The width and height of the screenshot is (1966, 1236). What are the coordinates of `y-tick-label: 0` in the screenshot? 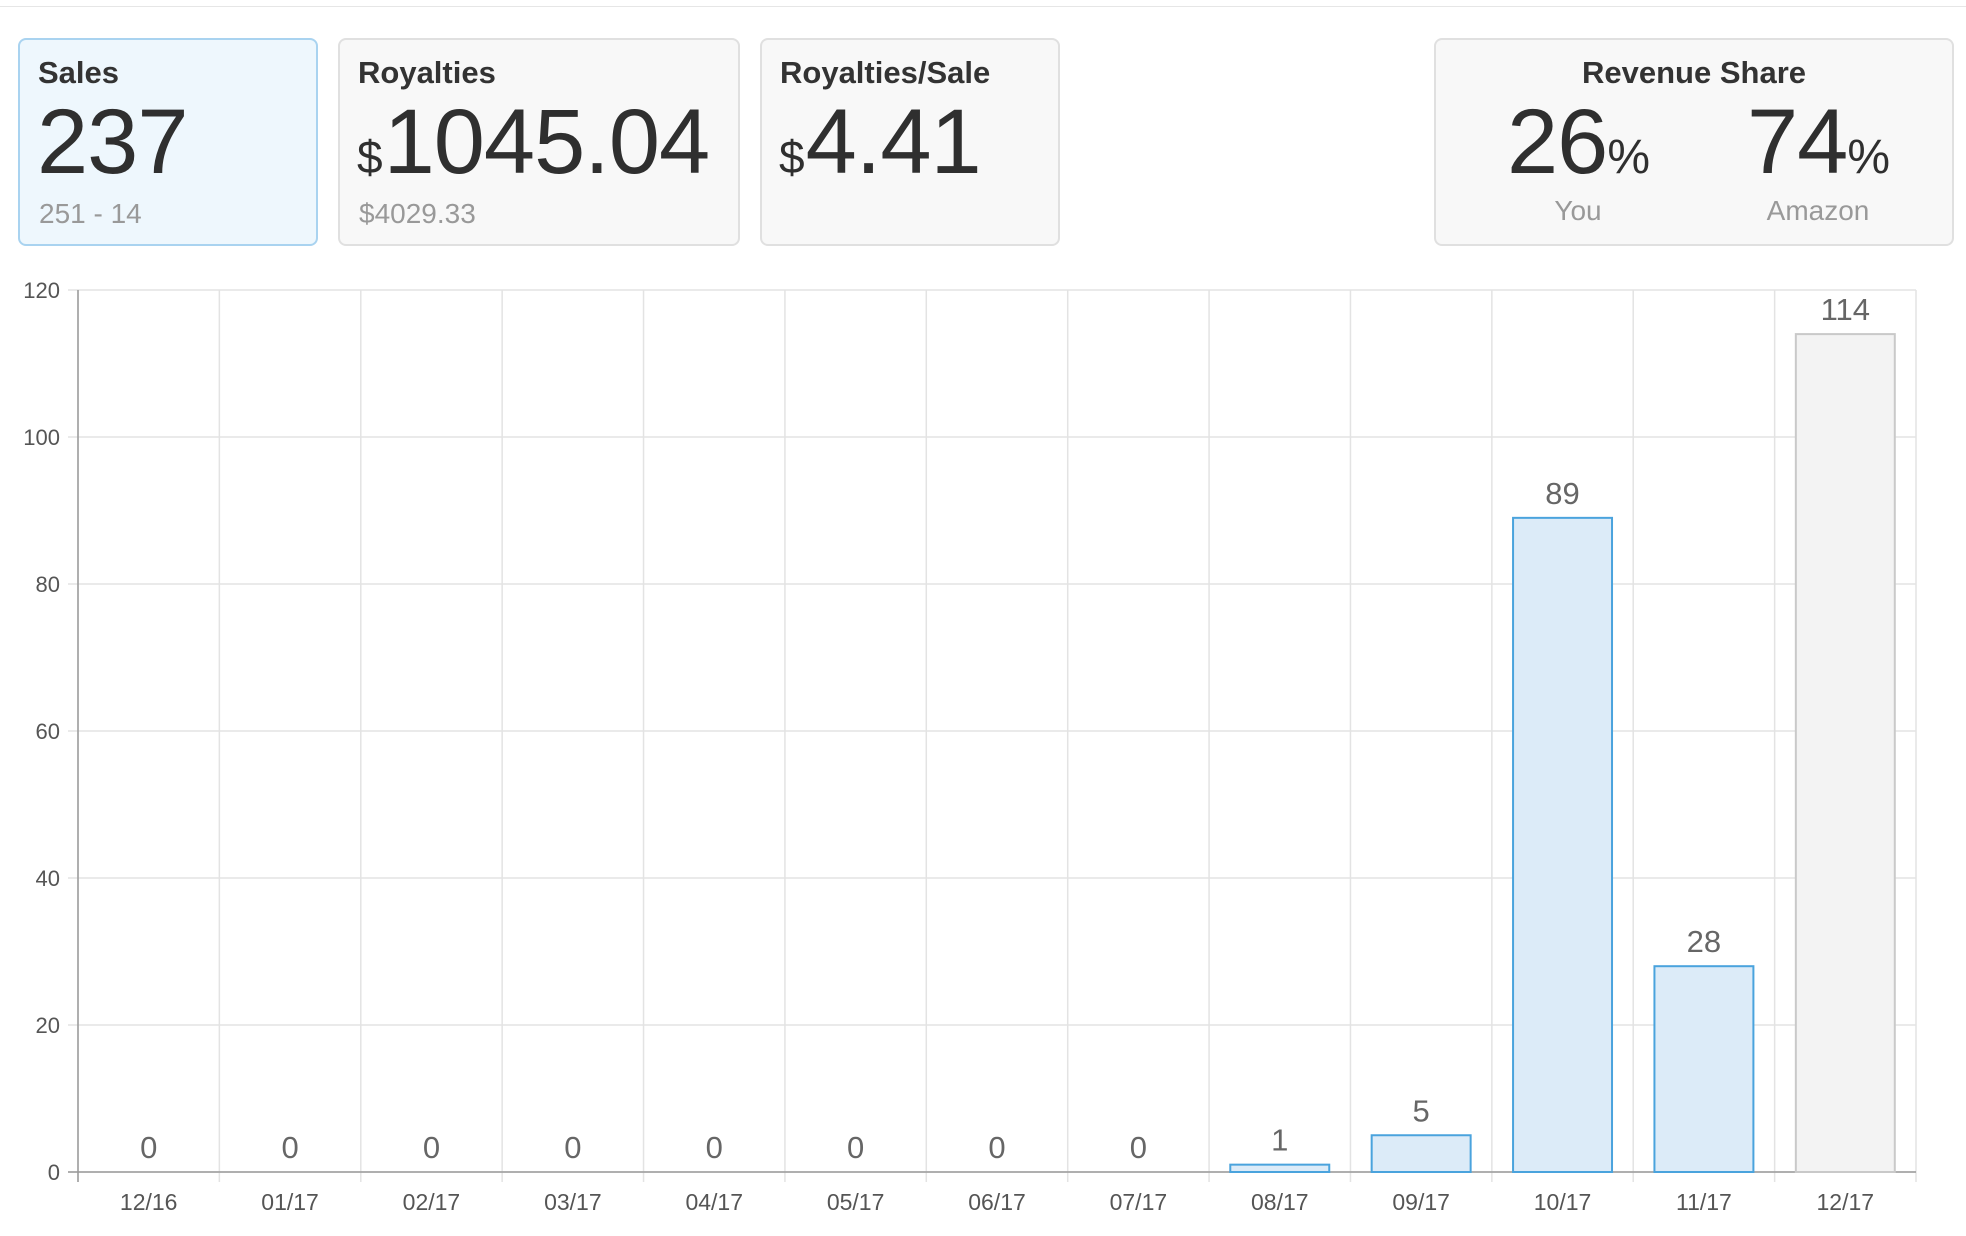 It's located at (54, 1172).